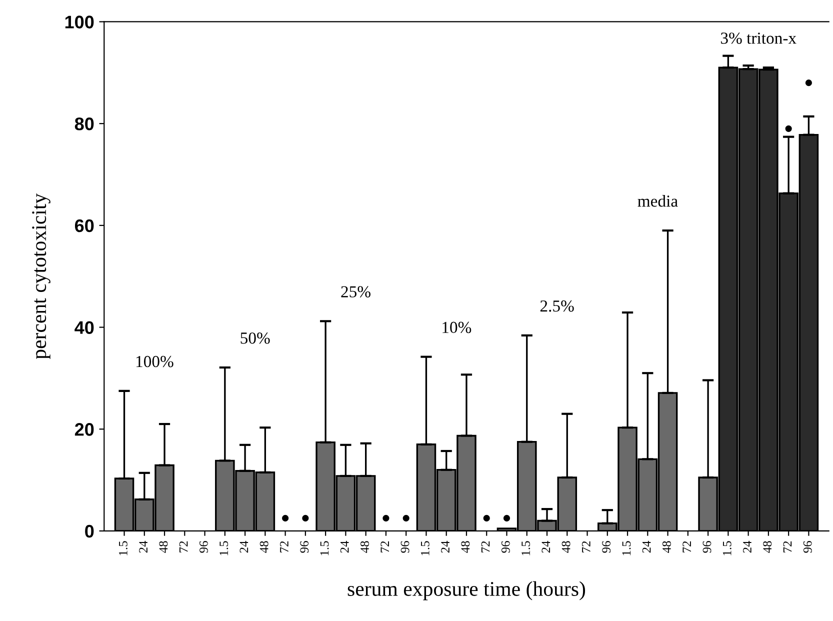  Describe the element at coordinates (155, 362) in the screenshot. I see `annotation: 100%` at that location.